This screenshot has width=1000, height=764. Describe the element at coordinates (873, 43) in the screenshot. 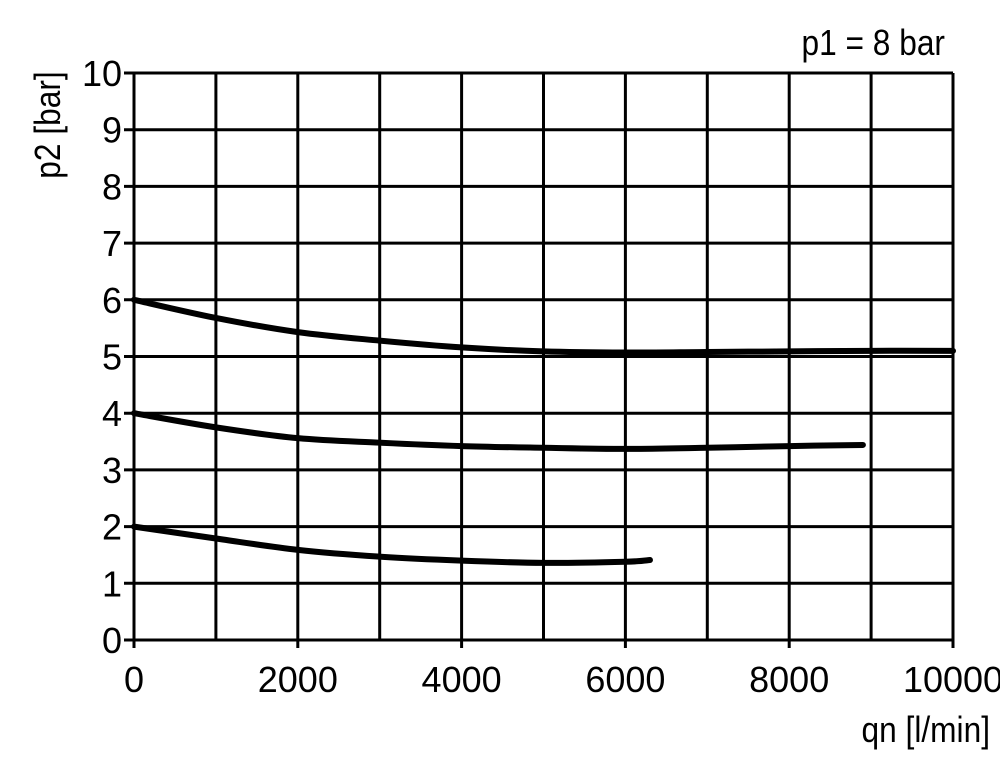

I see `annotation-p1: p1 = 8 bar` at that location.